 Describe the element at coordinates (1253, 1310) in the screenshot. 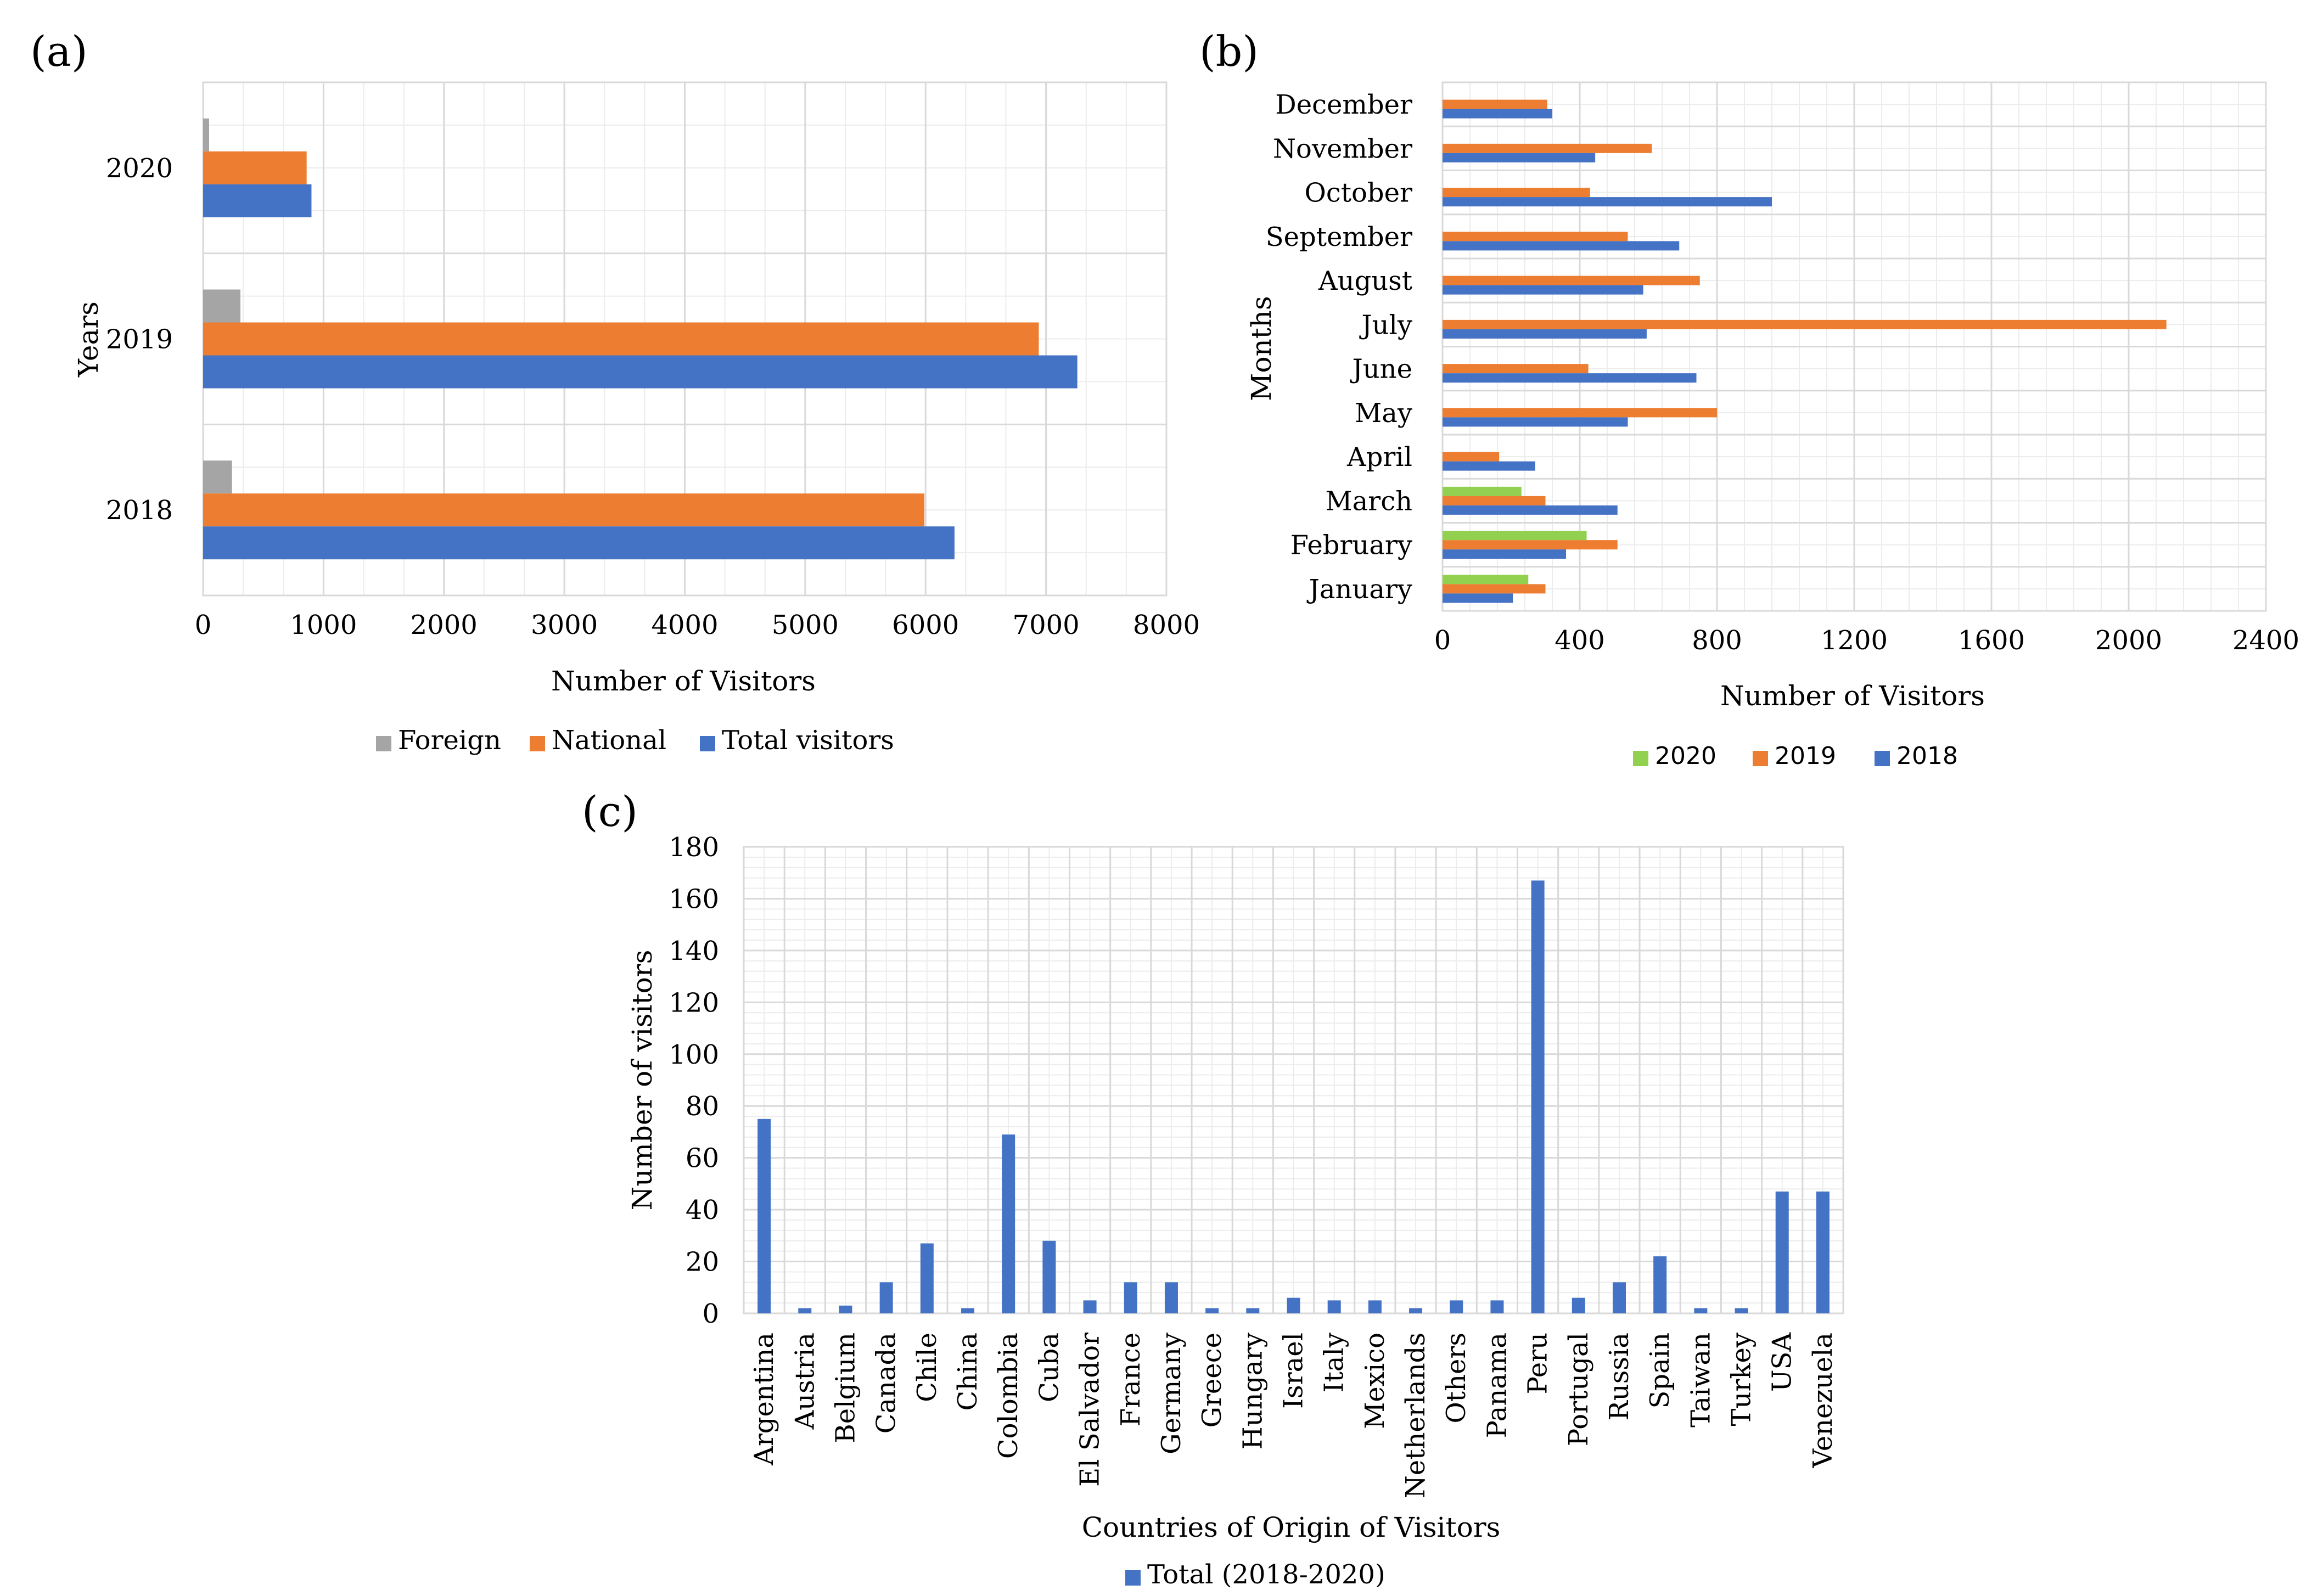

I see `c-bar-hungary` at that location.